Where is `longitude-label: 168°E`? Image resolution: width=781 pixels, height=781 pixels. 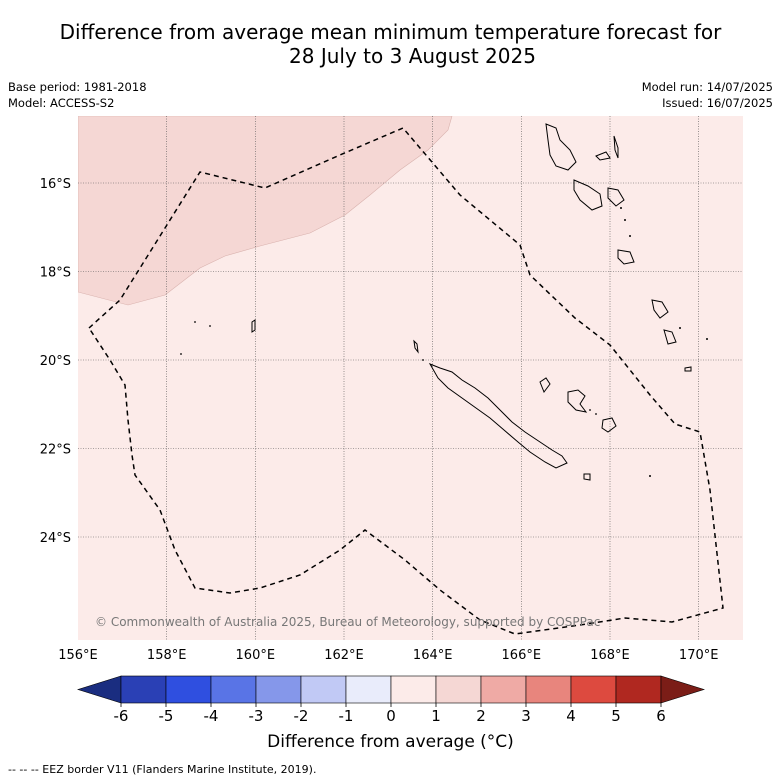 longitude-label: 168°E is located at coordinates (610, 655).